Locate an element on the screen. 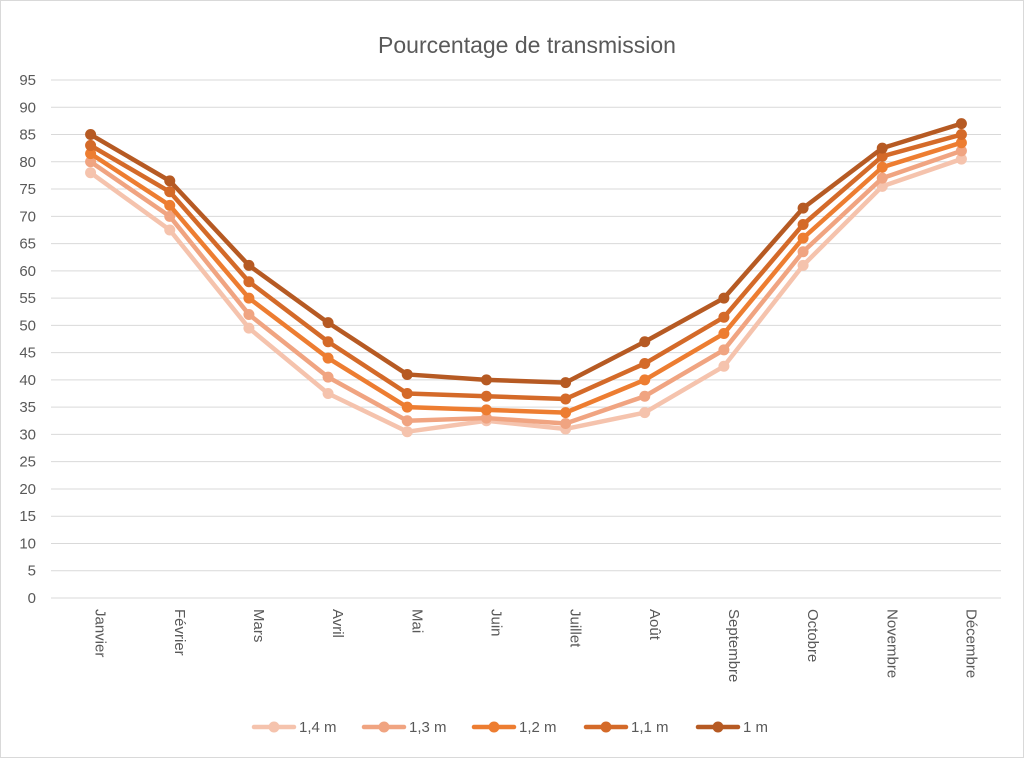  y-tick-label: 5 is located at coordinates (32, 571).